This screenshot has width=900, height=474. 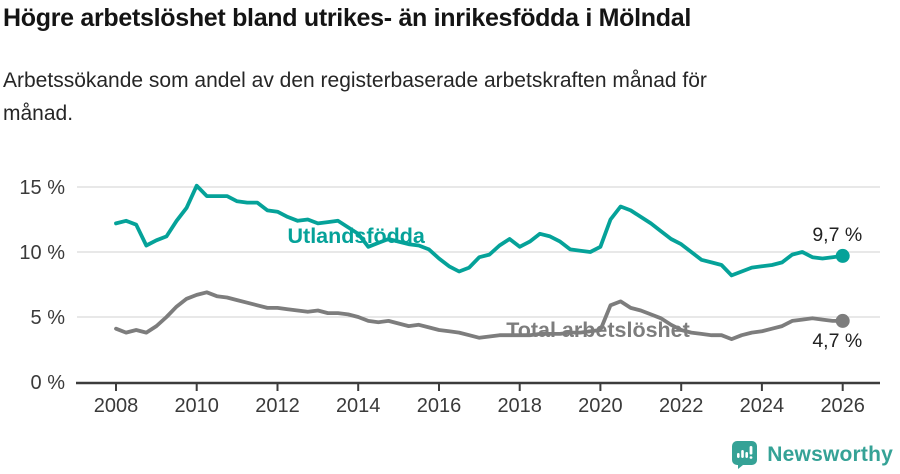 I want to click on x-tick-label: 2012, so click(x=277, y=406).